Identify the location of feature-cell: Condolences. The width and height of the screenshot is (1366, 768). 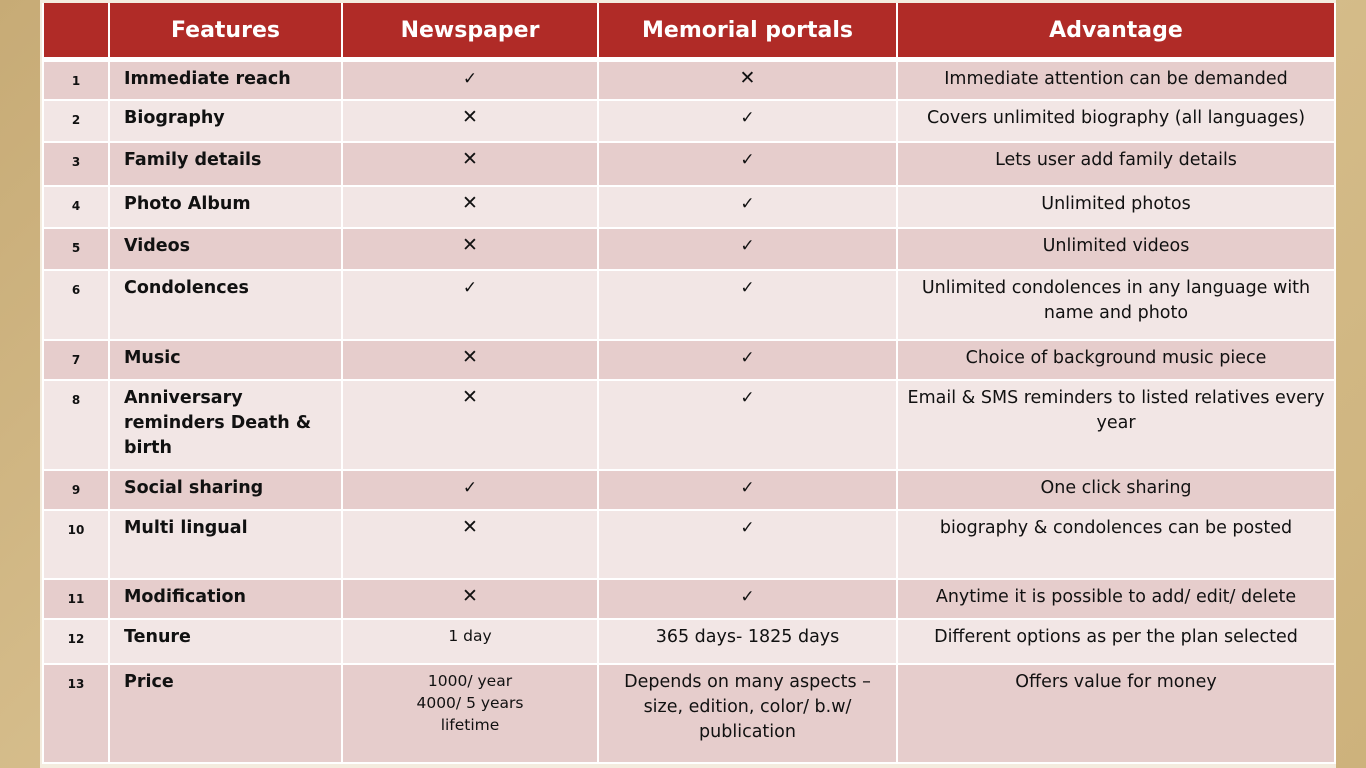
(225, 304).